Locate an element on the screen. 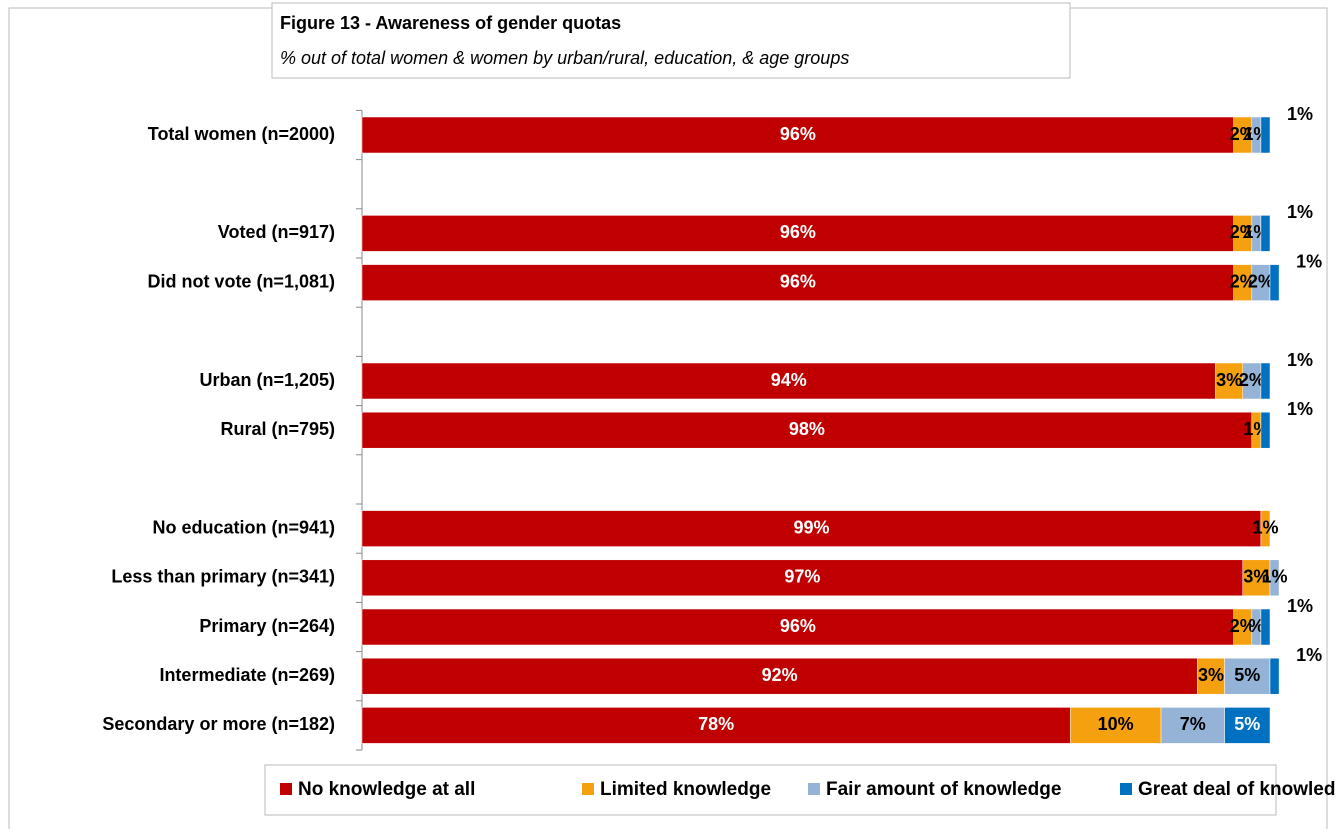  data-label: 98% is located at coordinates (807, 429).